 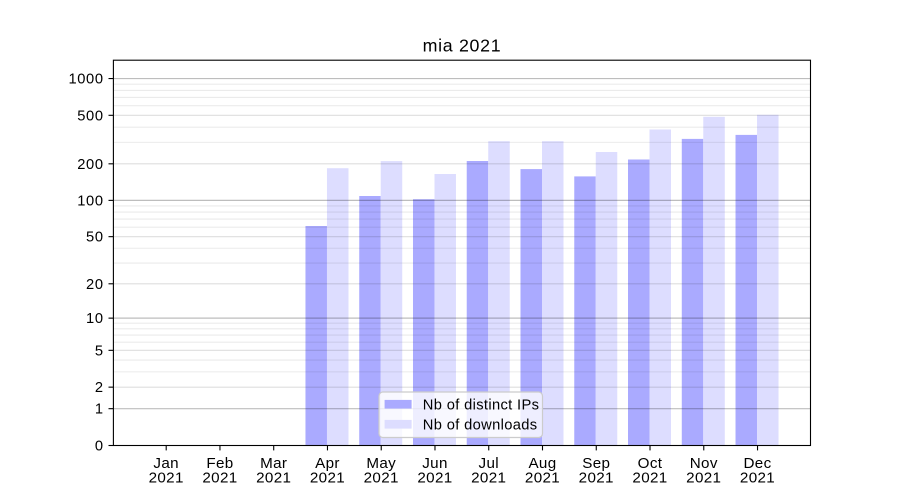 I want to click on svg-text: 500, so click(x=90, y=116).